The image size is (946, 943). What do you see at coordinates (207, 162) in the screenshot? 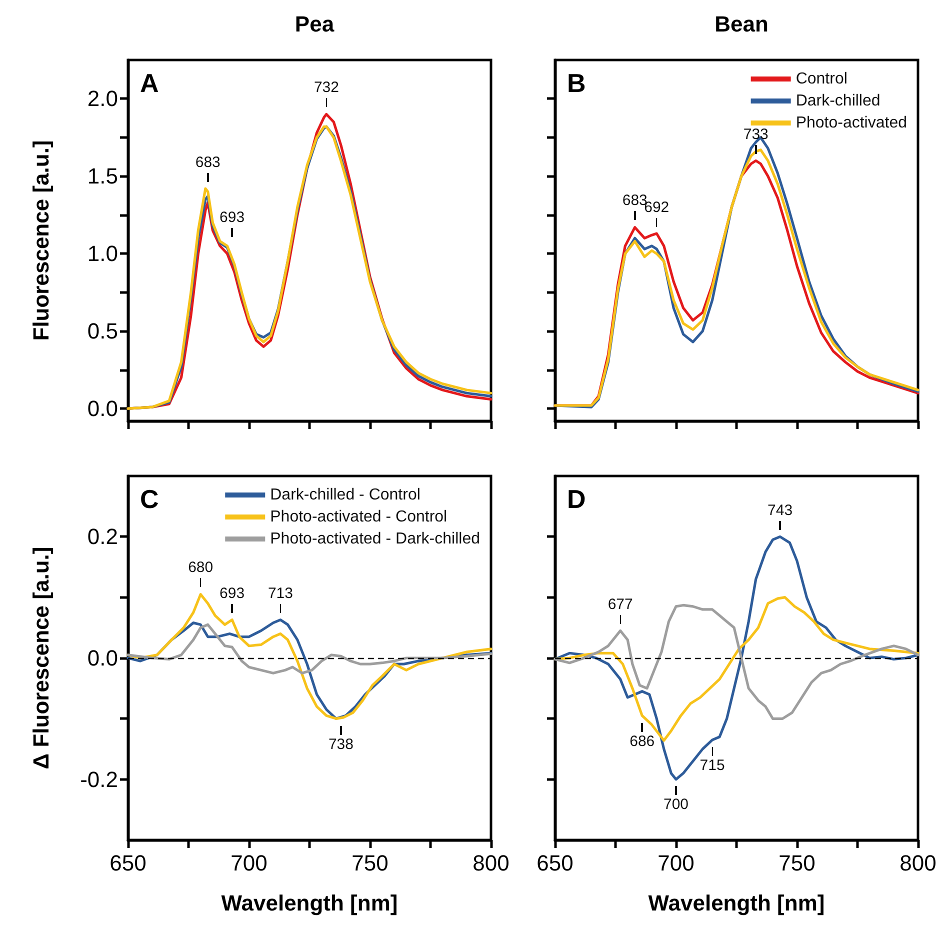
I see `annotation: 683` at bounding box center [207, 162].